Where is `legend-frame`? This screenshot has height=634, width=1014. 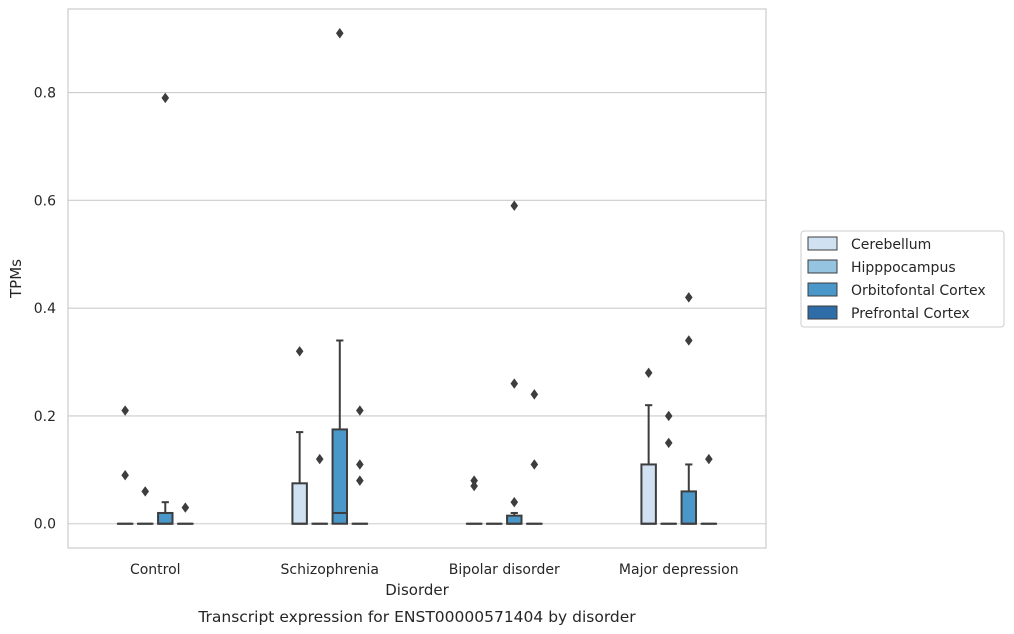
legend-frame is located at coordinates (902, 279).